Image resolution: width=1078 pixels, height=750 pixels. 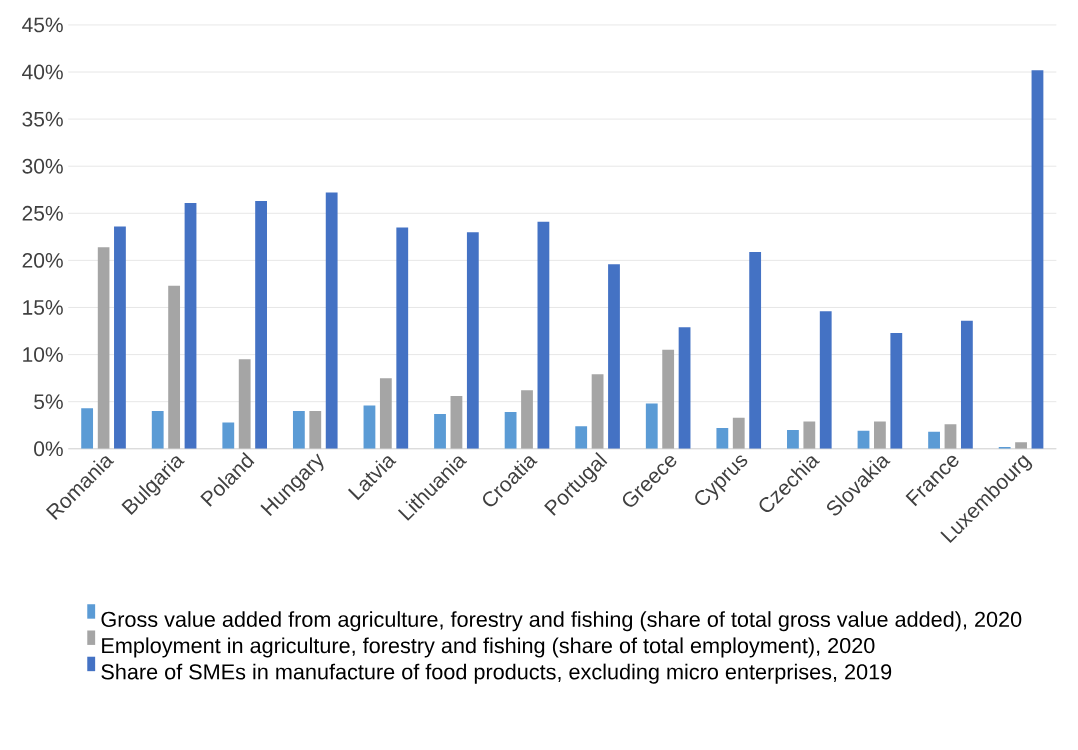 I want to click on legend-label: Gross value added from agriculture, forestry and fishing (share of total gross value added), 2020, so click(x=561, y=621).